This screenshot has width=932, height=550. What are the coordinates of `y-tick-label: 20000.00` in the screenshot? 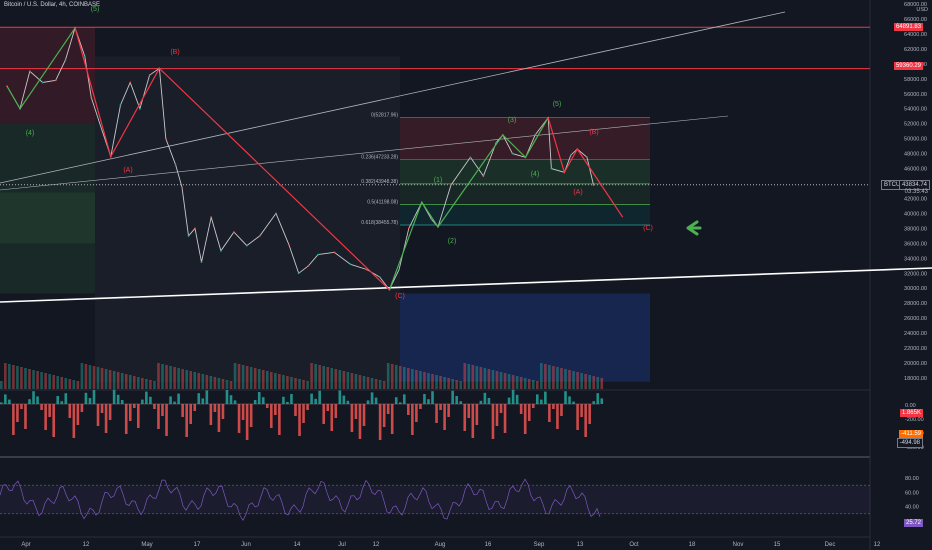 It's located at (915, 364).